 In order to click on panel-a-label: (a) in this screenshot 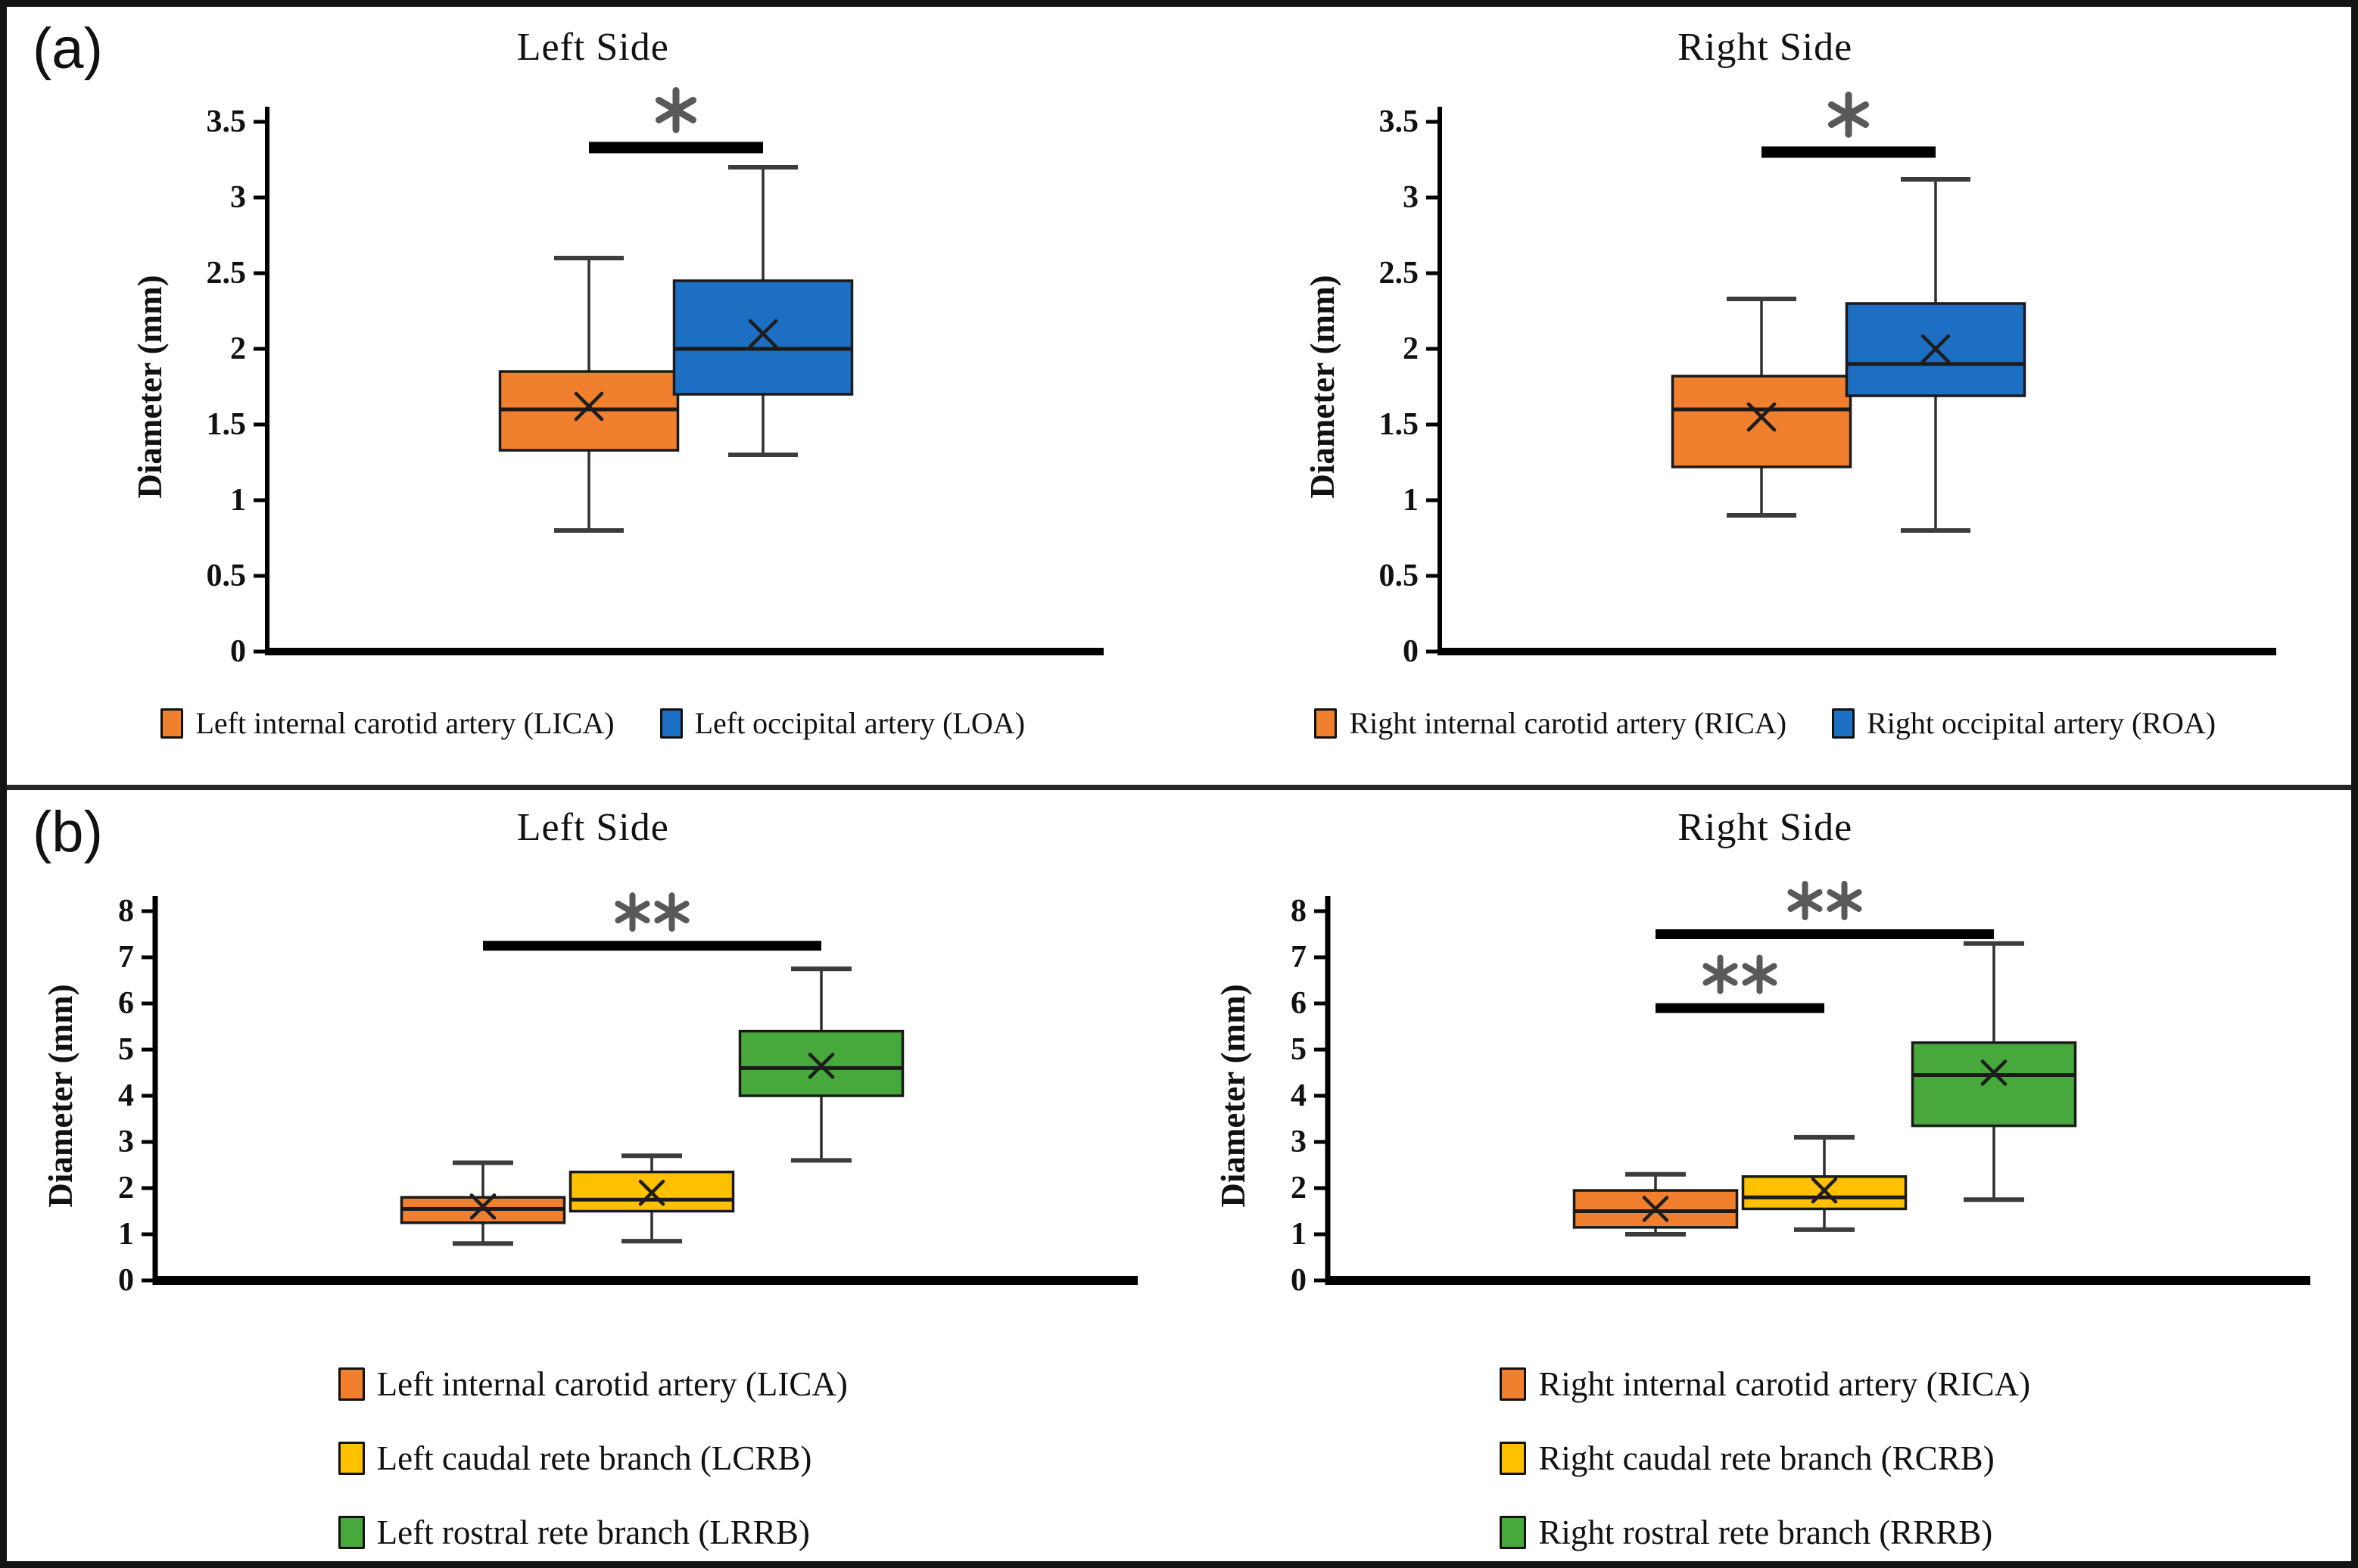, I will do `click(68, 49)`.